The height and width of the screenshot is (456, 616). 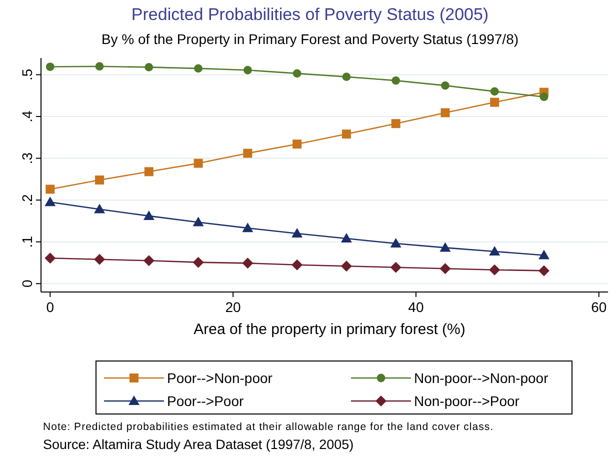 I want to click on x-tick-label: 60, so click(x=599, y=307).